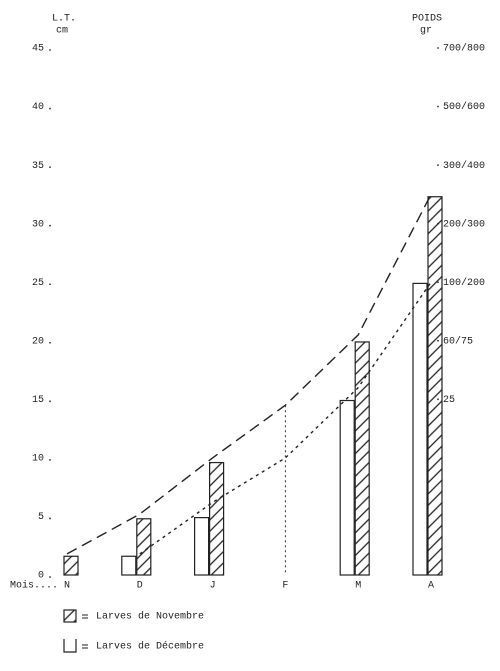  Describe the element at coordinates (464, 166) in the screenshot. I see `y2-tick-label: 300/400` at that location.